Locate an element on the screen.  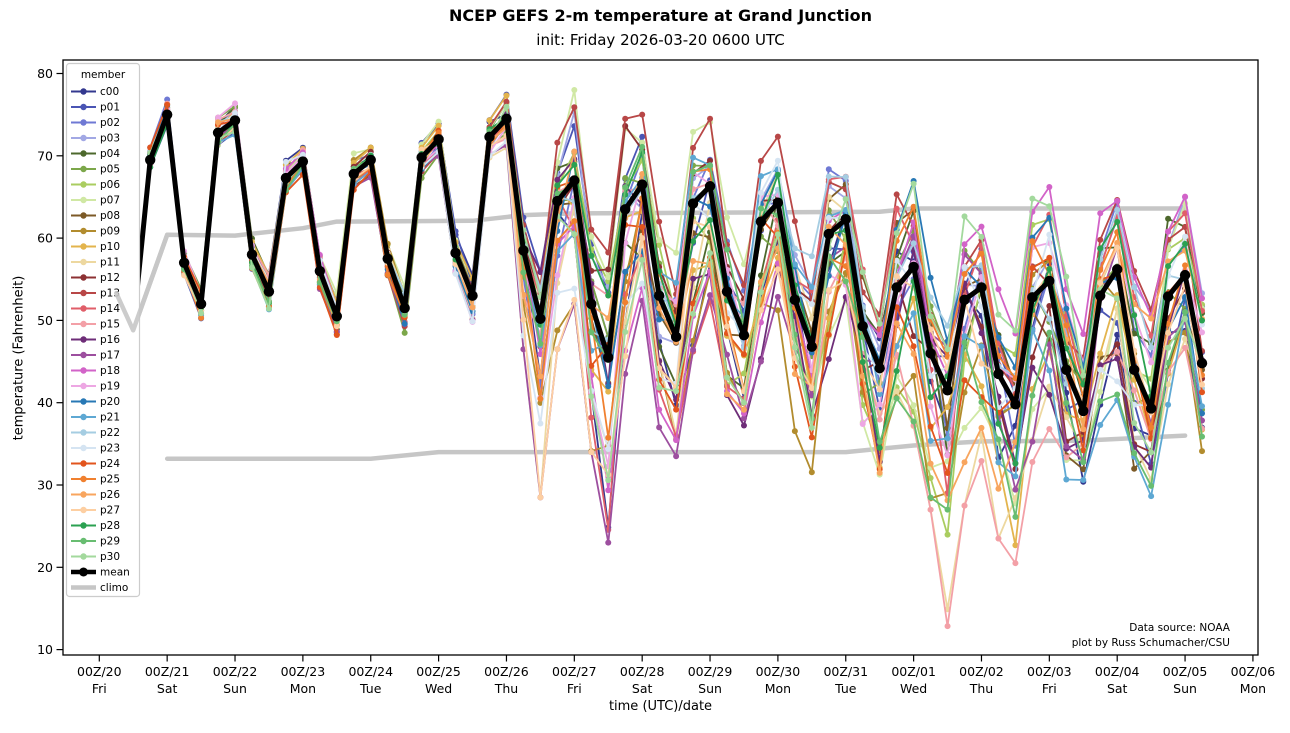
legend-item-p13: p13 is located at coordinates (95, 294).